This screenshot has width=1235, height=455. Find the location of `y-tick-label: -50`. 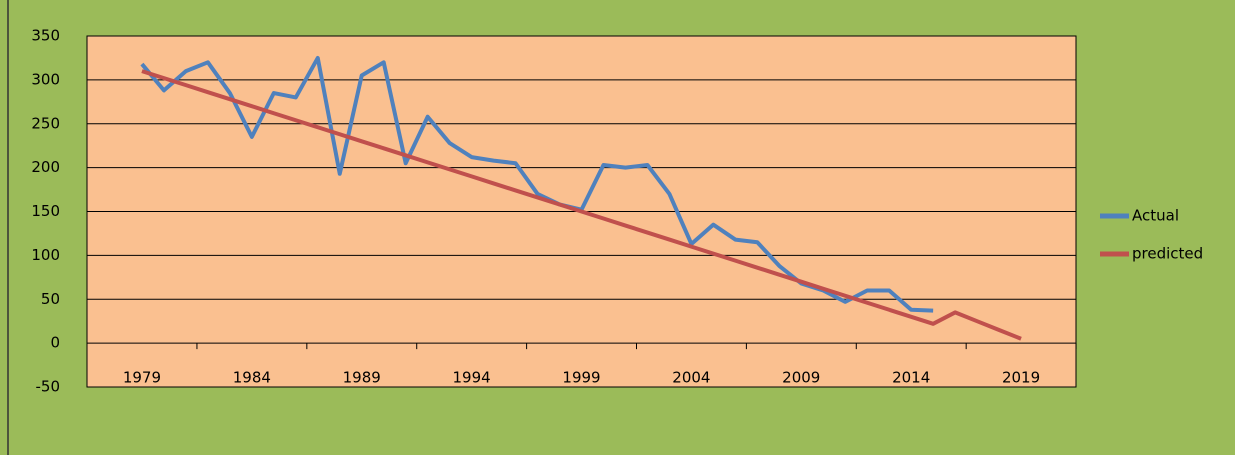

y-tick-label: -50 is located at coordinates (48, 387).